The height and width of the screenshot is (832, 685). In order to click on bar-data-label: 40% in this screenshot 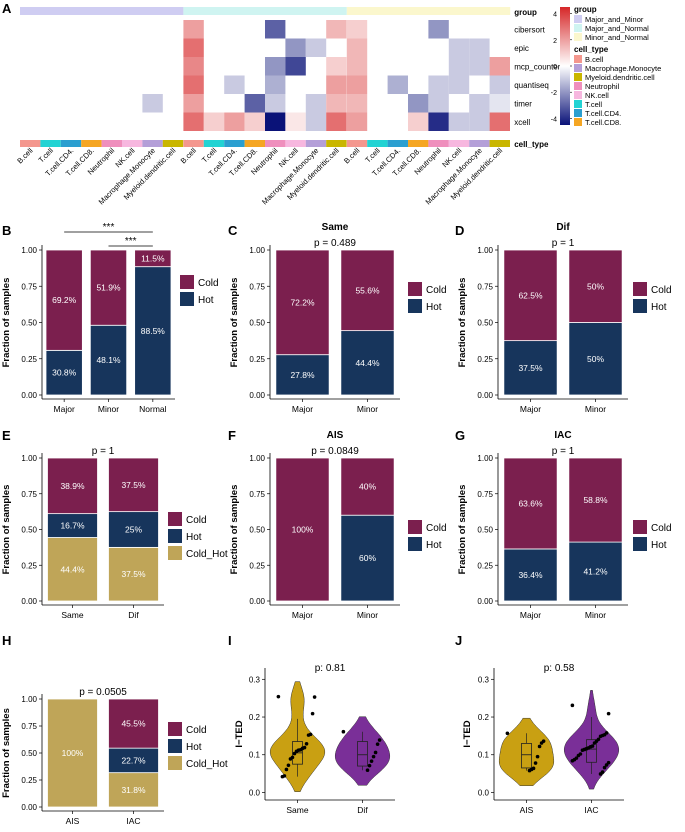, I will do `click(367, 487)`.